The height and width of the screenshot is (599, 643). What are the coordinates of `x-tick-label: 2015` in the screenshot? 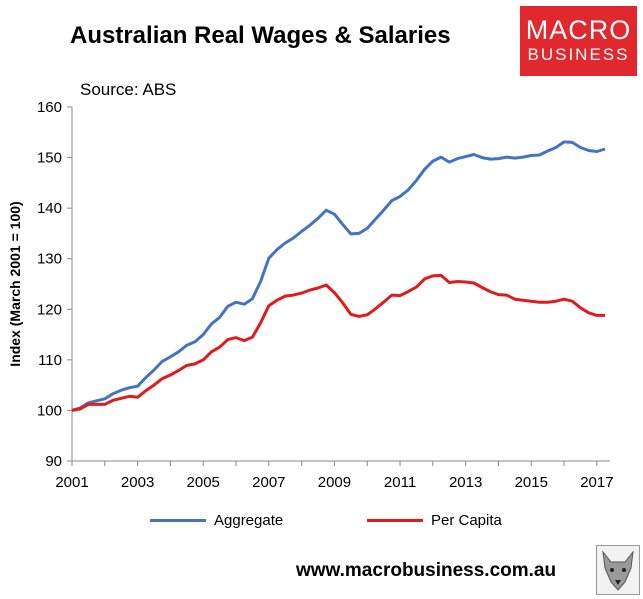 It's located at (531, 482).